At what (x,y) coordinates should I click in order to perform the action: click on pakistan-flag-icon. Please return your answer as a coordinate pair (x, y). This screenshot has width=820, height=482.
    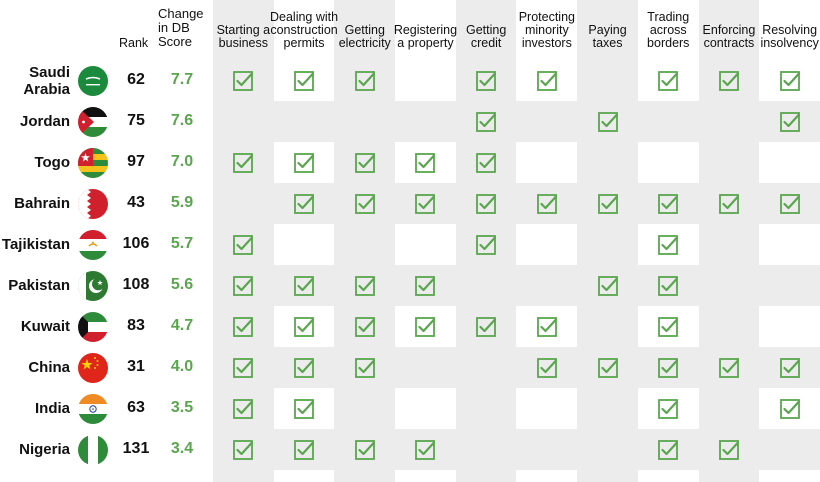
    Looking at the image, I should click on (93, 285).